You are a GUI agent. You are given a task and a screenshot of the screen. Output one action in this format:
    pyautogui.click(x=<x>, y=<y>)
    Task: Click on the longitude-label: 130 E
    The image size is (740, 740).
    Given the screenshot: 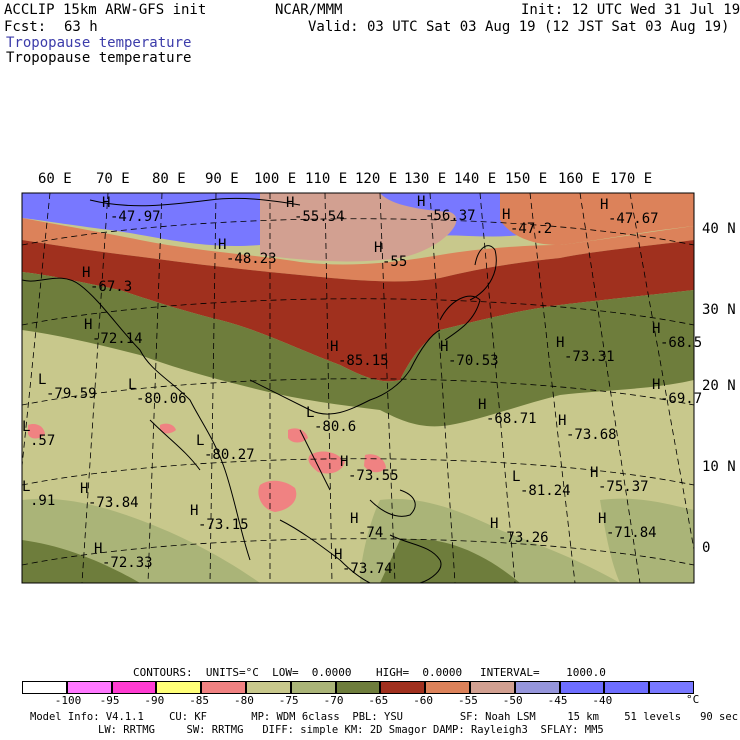 What is the action you would take?
    pyautogui.click(x=425, y=179)
    